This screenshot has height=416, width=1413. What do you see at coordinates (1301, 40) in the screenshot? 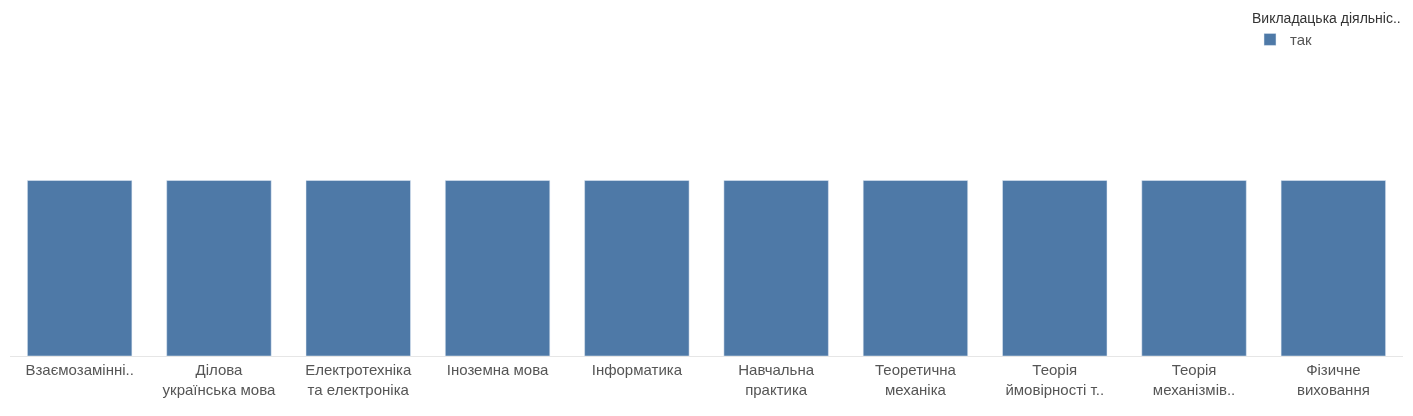
I see `legend-label: так` at bounding box center [1301, 40].